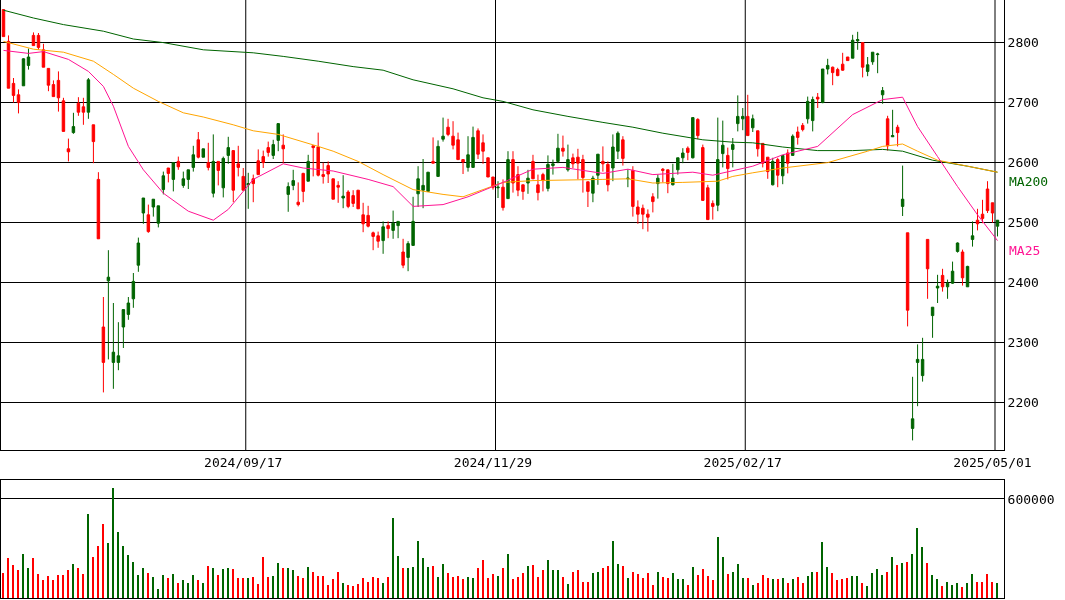  What do you see at coordinates (992, 462) in the screenshot?
I see `x-tick-label: 2025/05/01` at bounding box center [992, 462].